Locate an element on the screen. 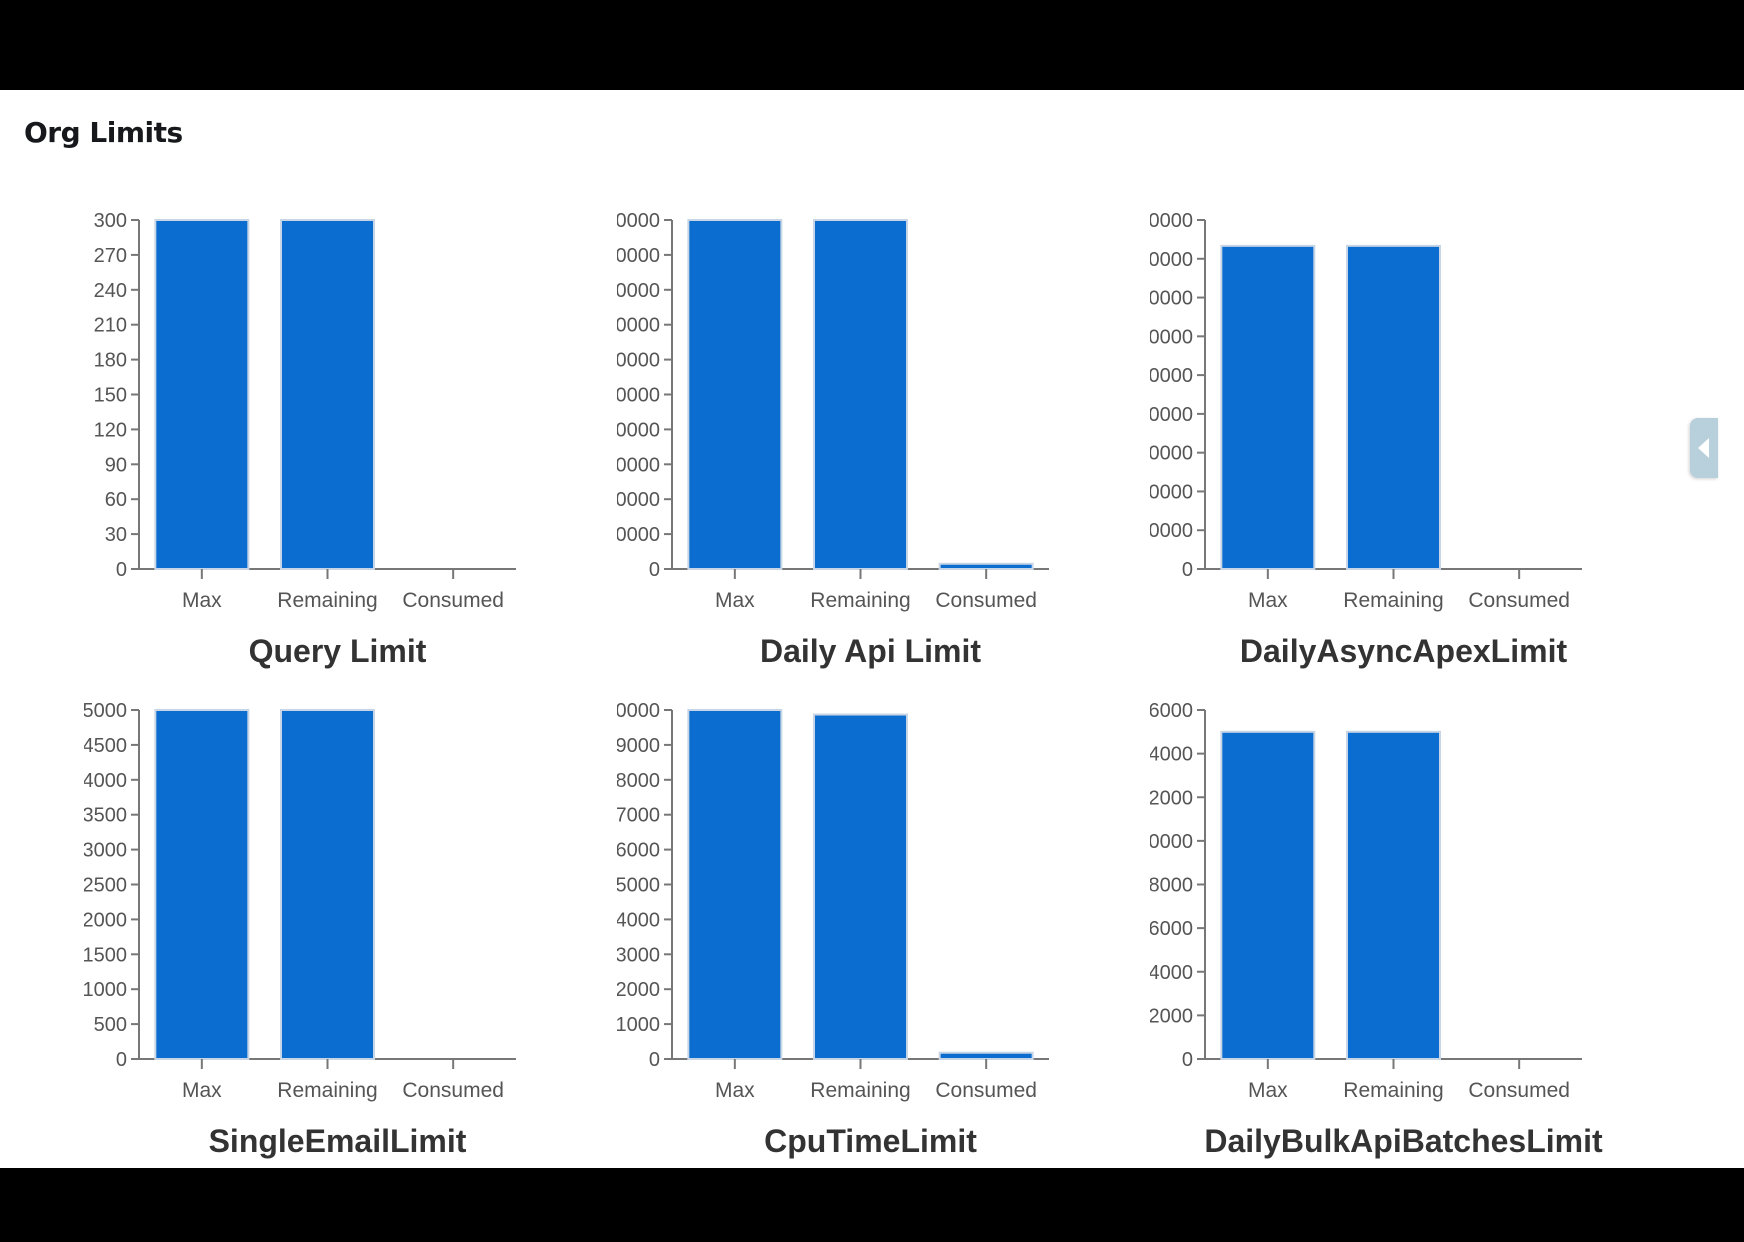 The width and height of the screenshot is (1744, 1242). y-axis-tick-label: 1000 is located at coordinates (105, 990).